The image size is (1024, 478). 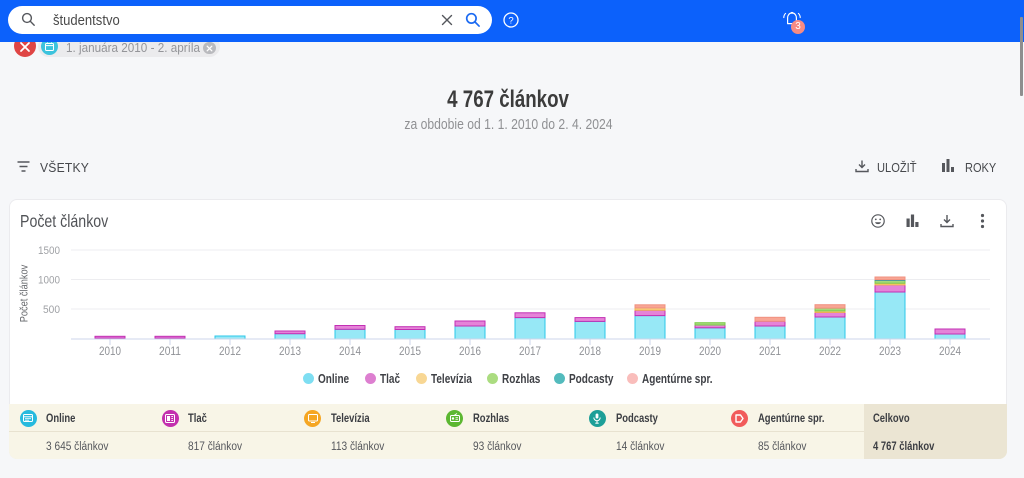 What do you see at coordinates (770, 352) in the screenshot?
I see `svg-text: 2021` at bounding box center [770, 352].